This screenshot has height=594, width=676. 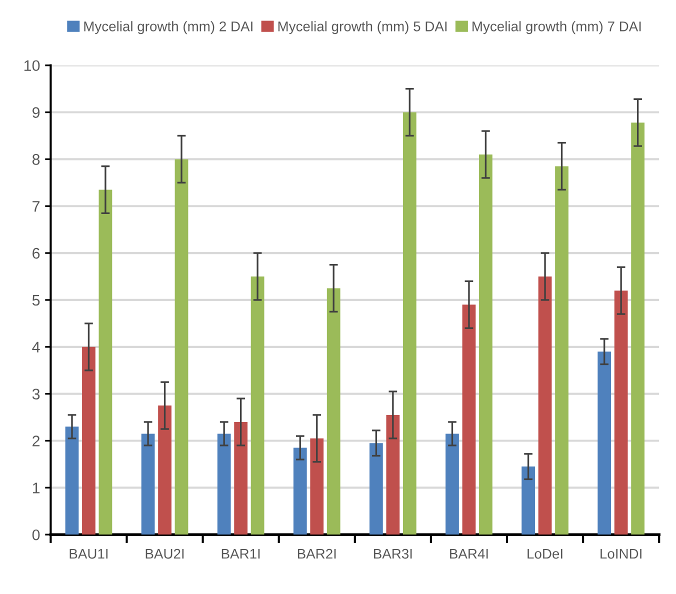 I want to click on y-tick-label: 4, so click(x=36, y=347).